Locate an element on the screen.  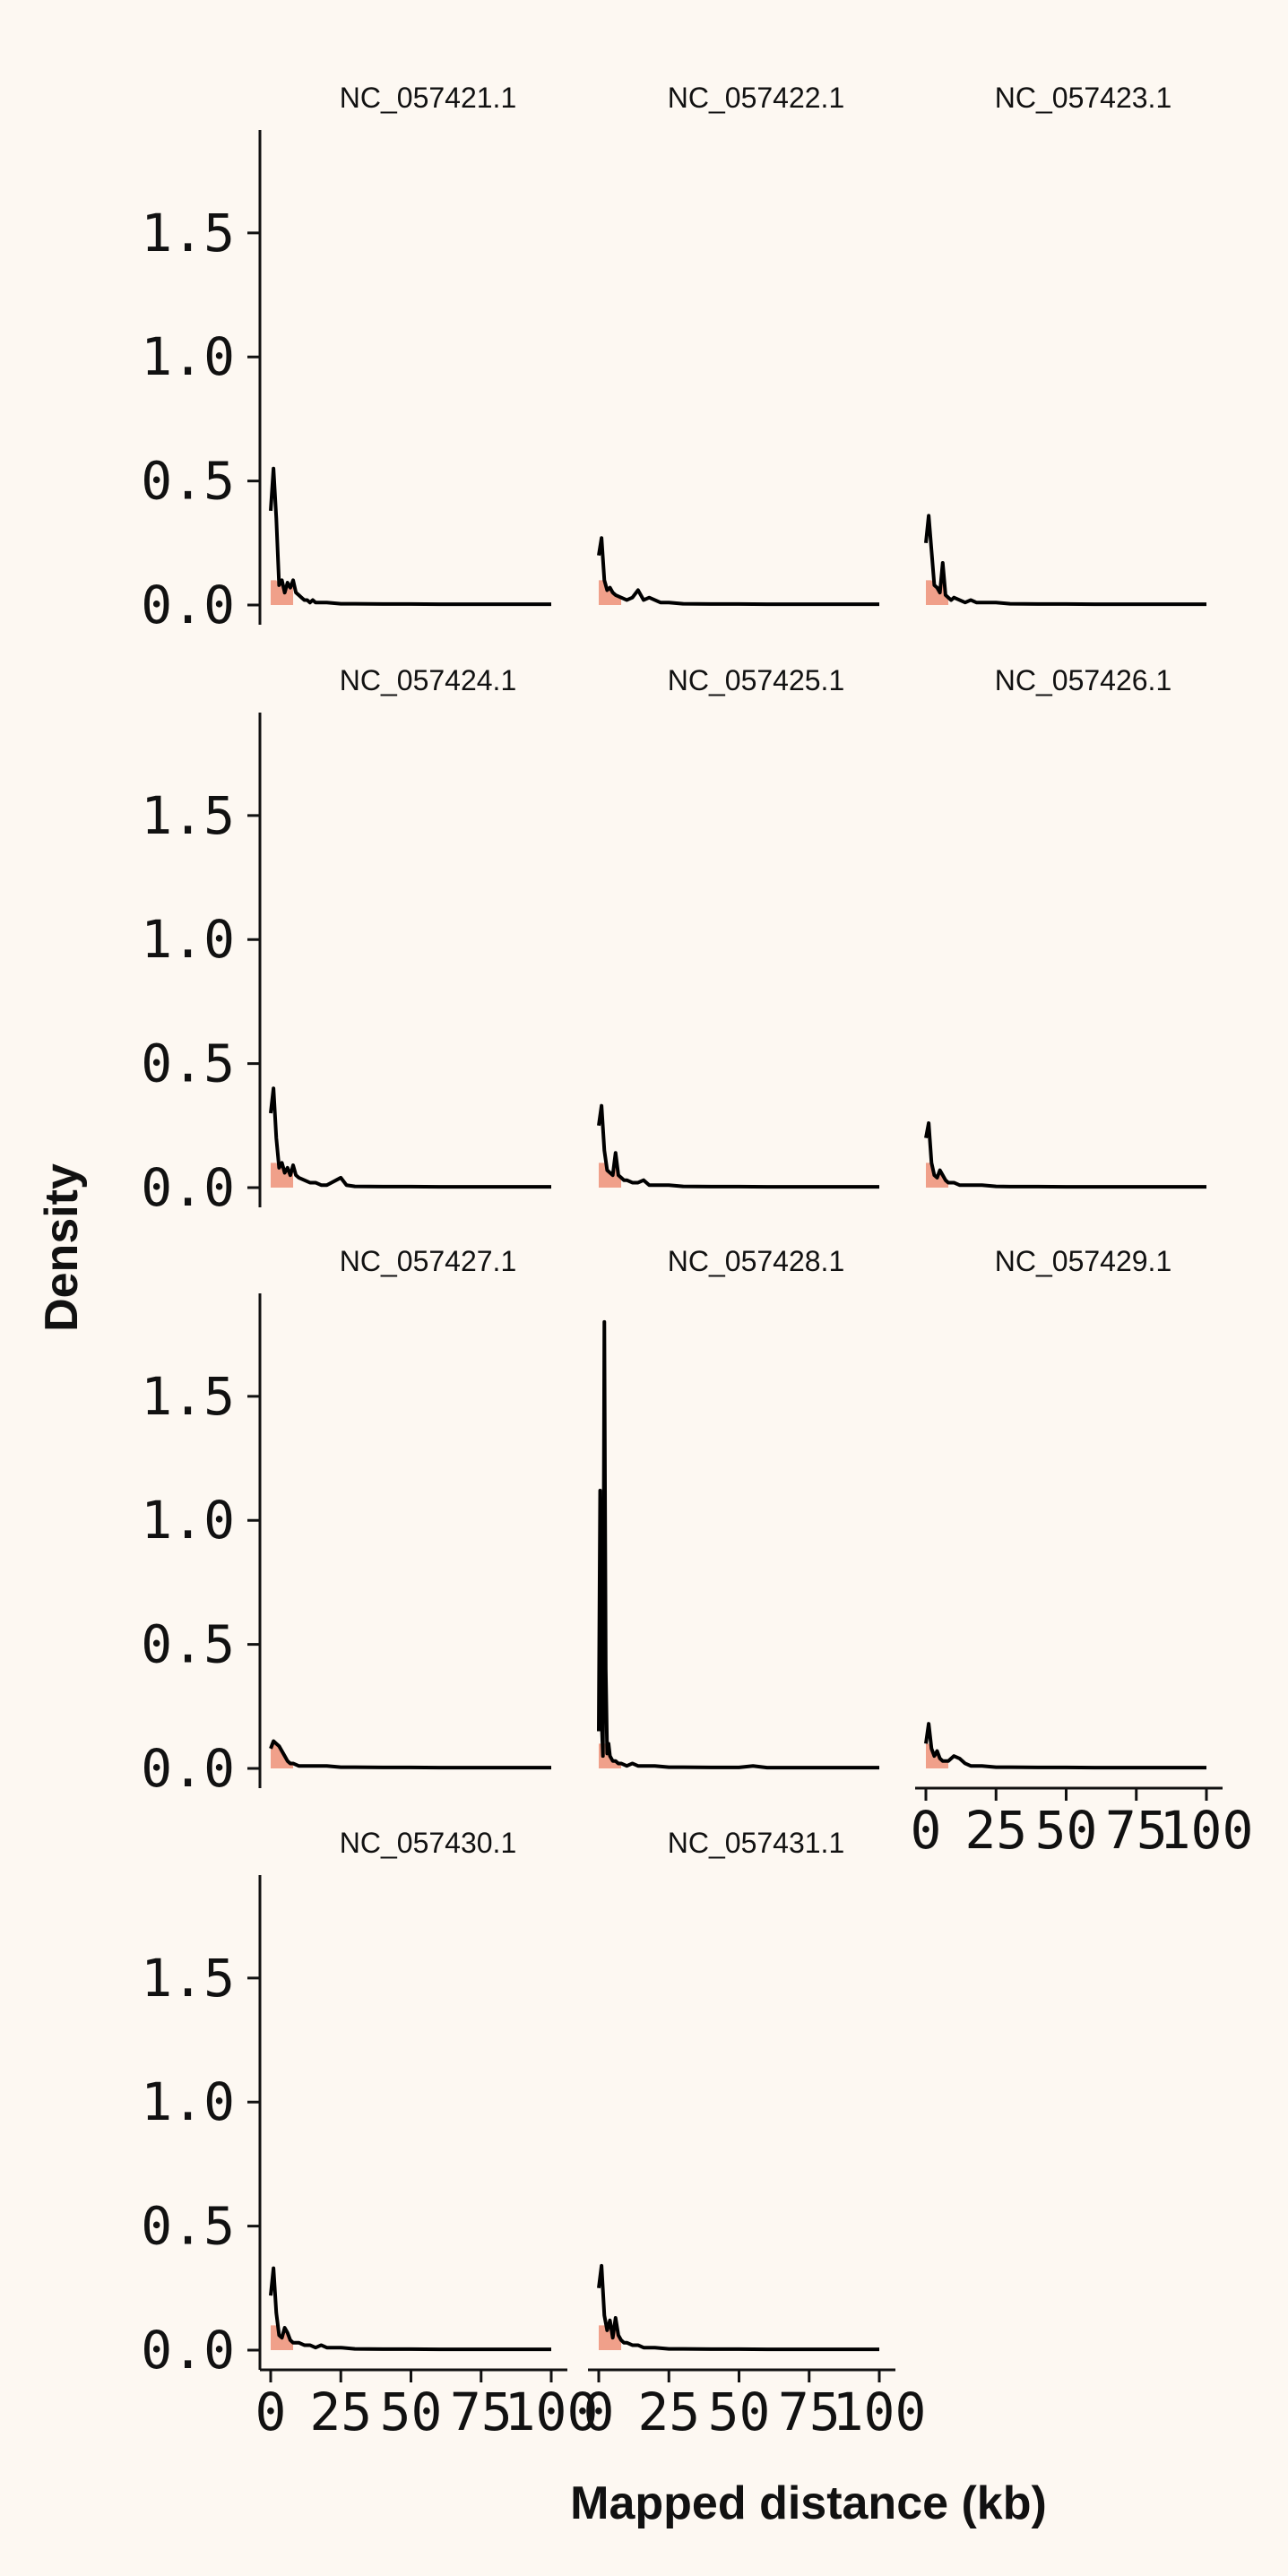
panel-NC_057425.1: NC_057425.1 is located at coordinates (738, 926).